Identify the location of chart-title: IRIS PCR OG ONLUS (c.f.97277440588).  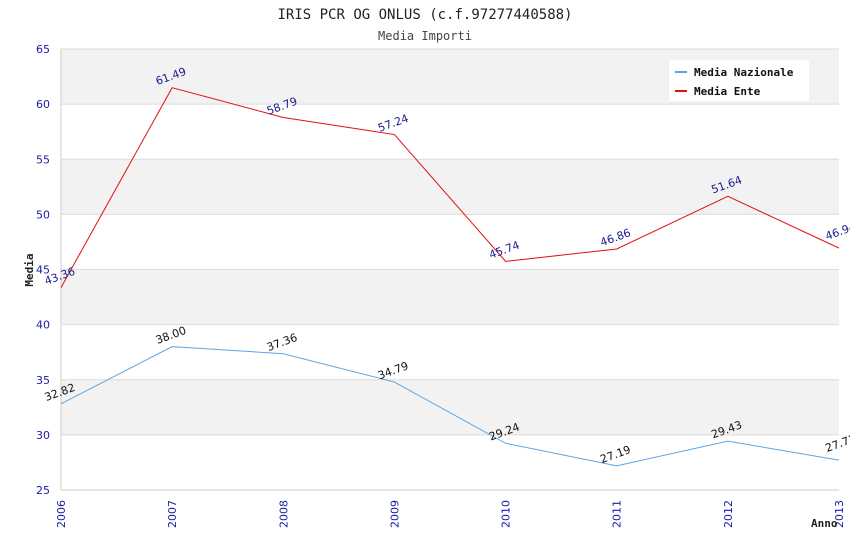
(424, 15).